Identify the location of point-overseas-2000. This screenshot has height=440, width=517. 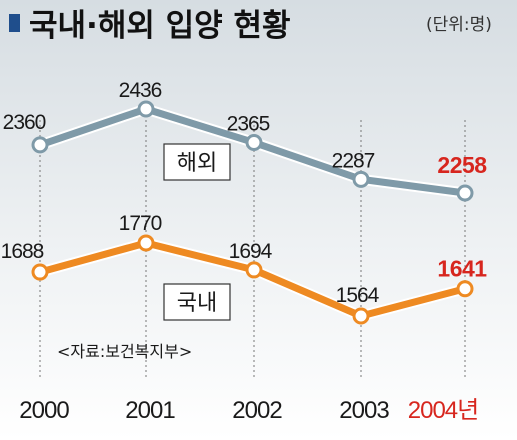
(40, 145).